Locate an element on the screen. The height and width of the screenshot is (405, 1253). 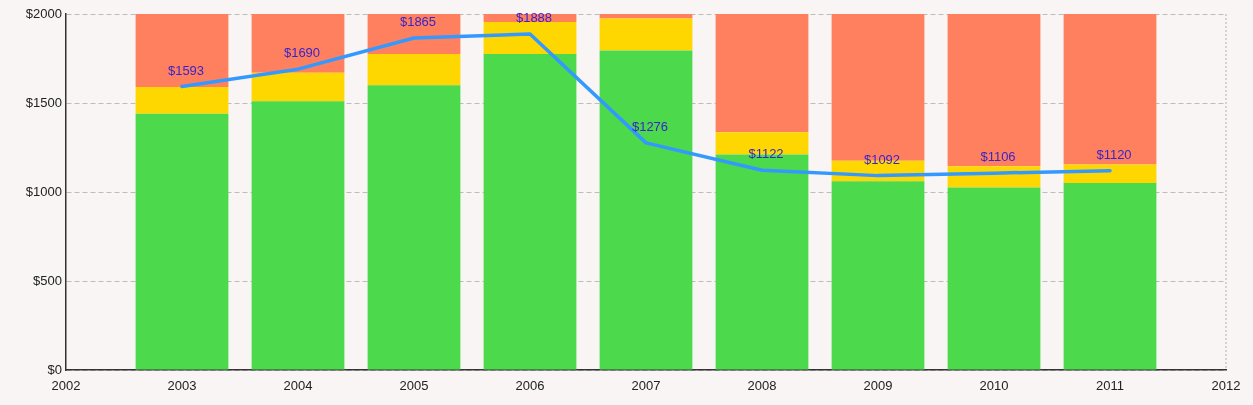
x-tick-label: 2012 is located at coordinates (1226, 386).